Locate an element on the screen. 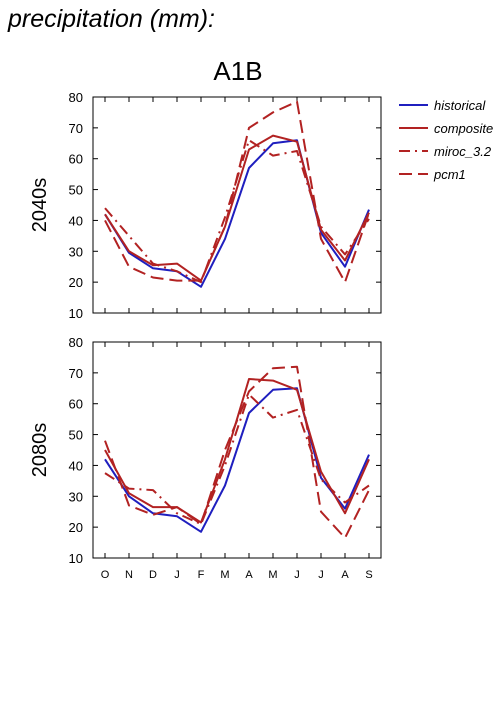  legend-label-composite: composite is located at coordinates (463, 128).